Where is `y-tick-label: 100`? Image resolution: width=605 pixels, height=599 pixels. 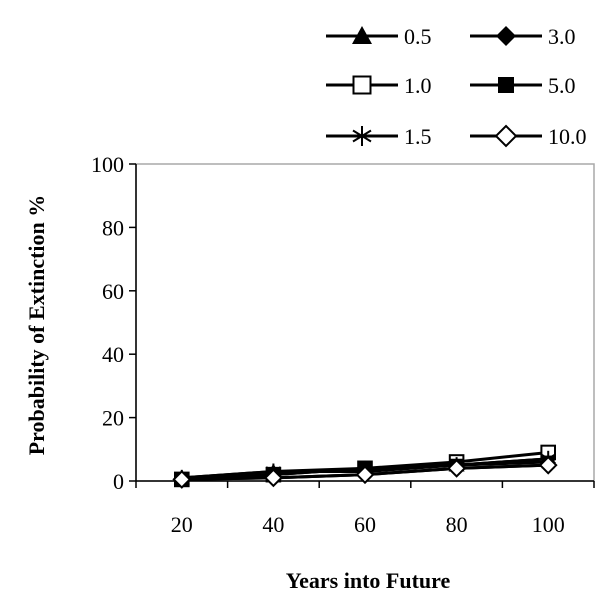
y-tick-label: 100 is located at coordinates (107, 164).